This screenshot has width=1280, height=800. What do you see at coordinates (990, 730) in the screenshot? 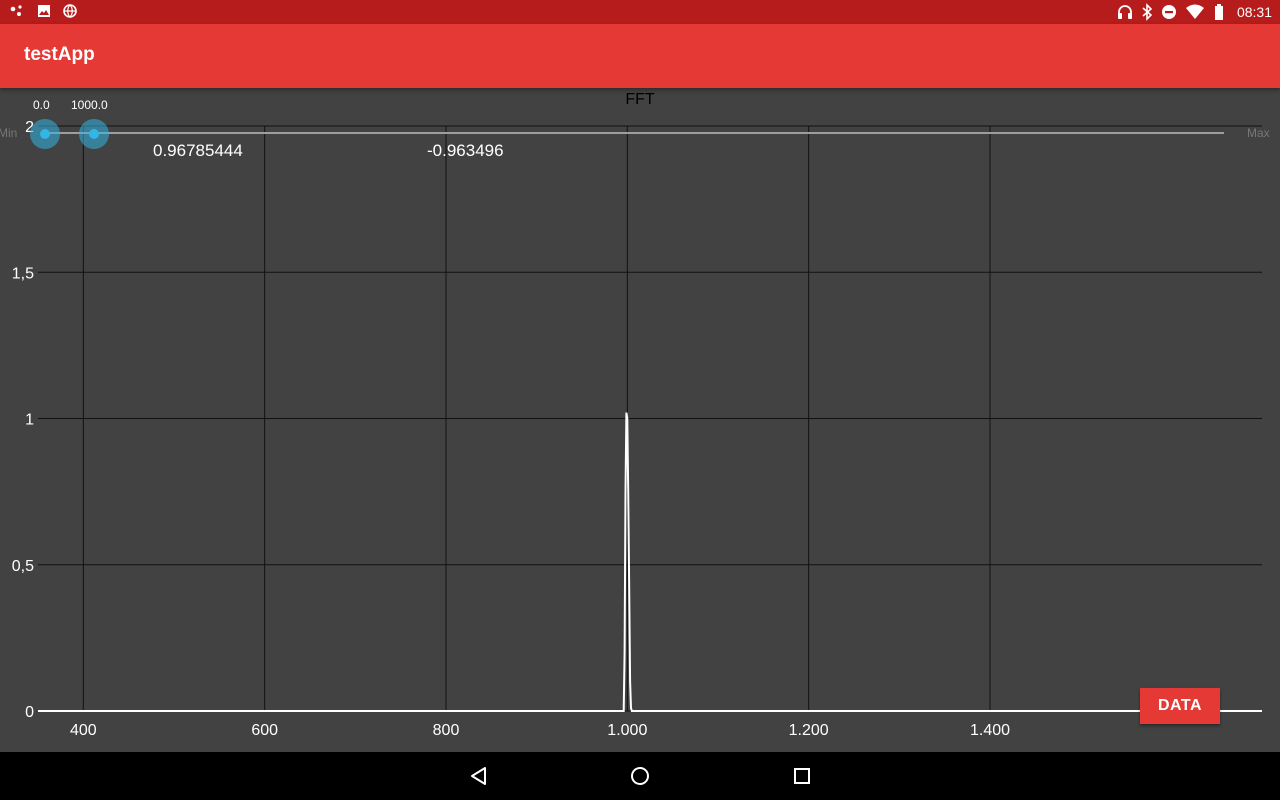
I see `x-tick-label: 1.400` at bounding box center [990, 730].